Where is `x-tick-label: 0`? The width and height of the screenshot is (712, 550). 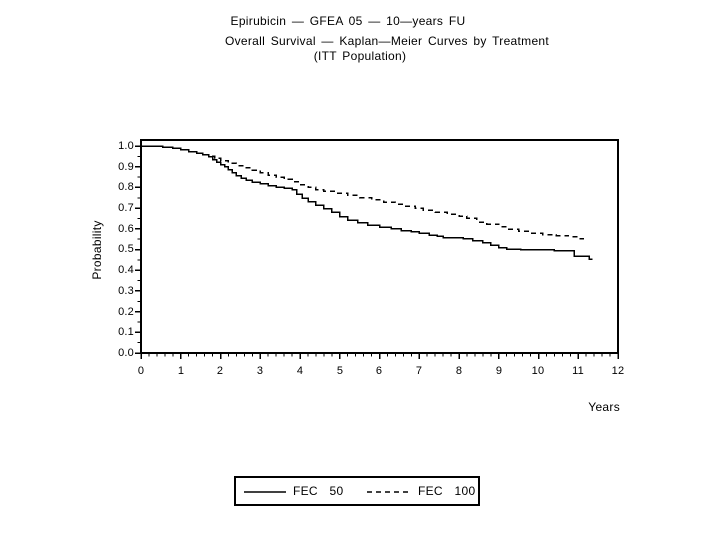 x-tick-label: 0 is located at coordinates (141, 371).